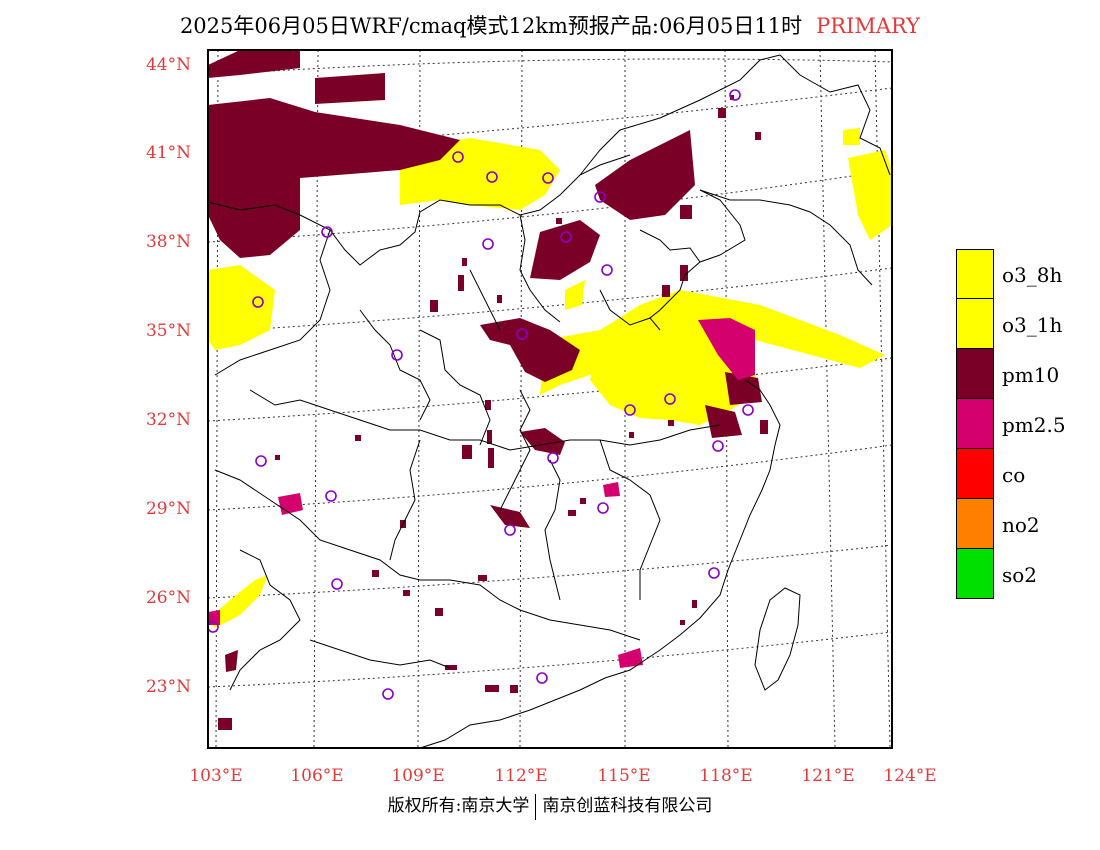  What do you see at coordinates (1032, 325) in the screenshot?
I see `legend-label: o3_1h` at bounding box center [1032, 325].